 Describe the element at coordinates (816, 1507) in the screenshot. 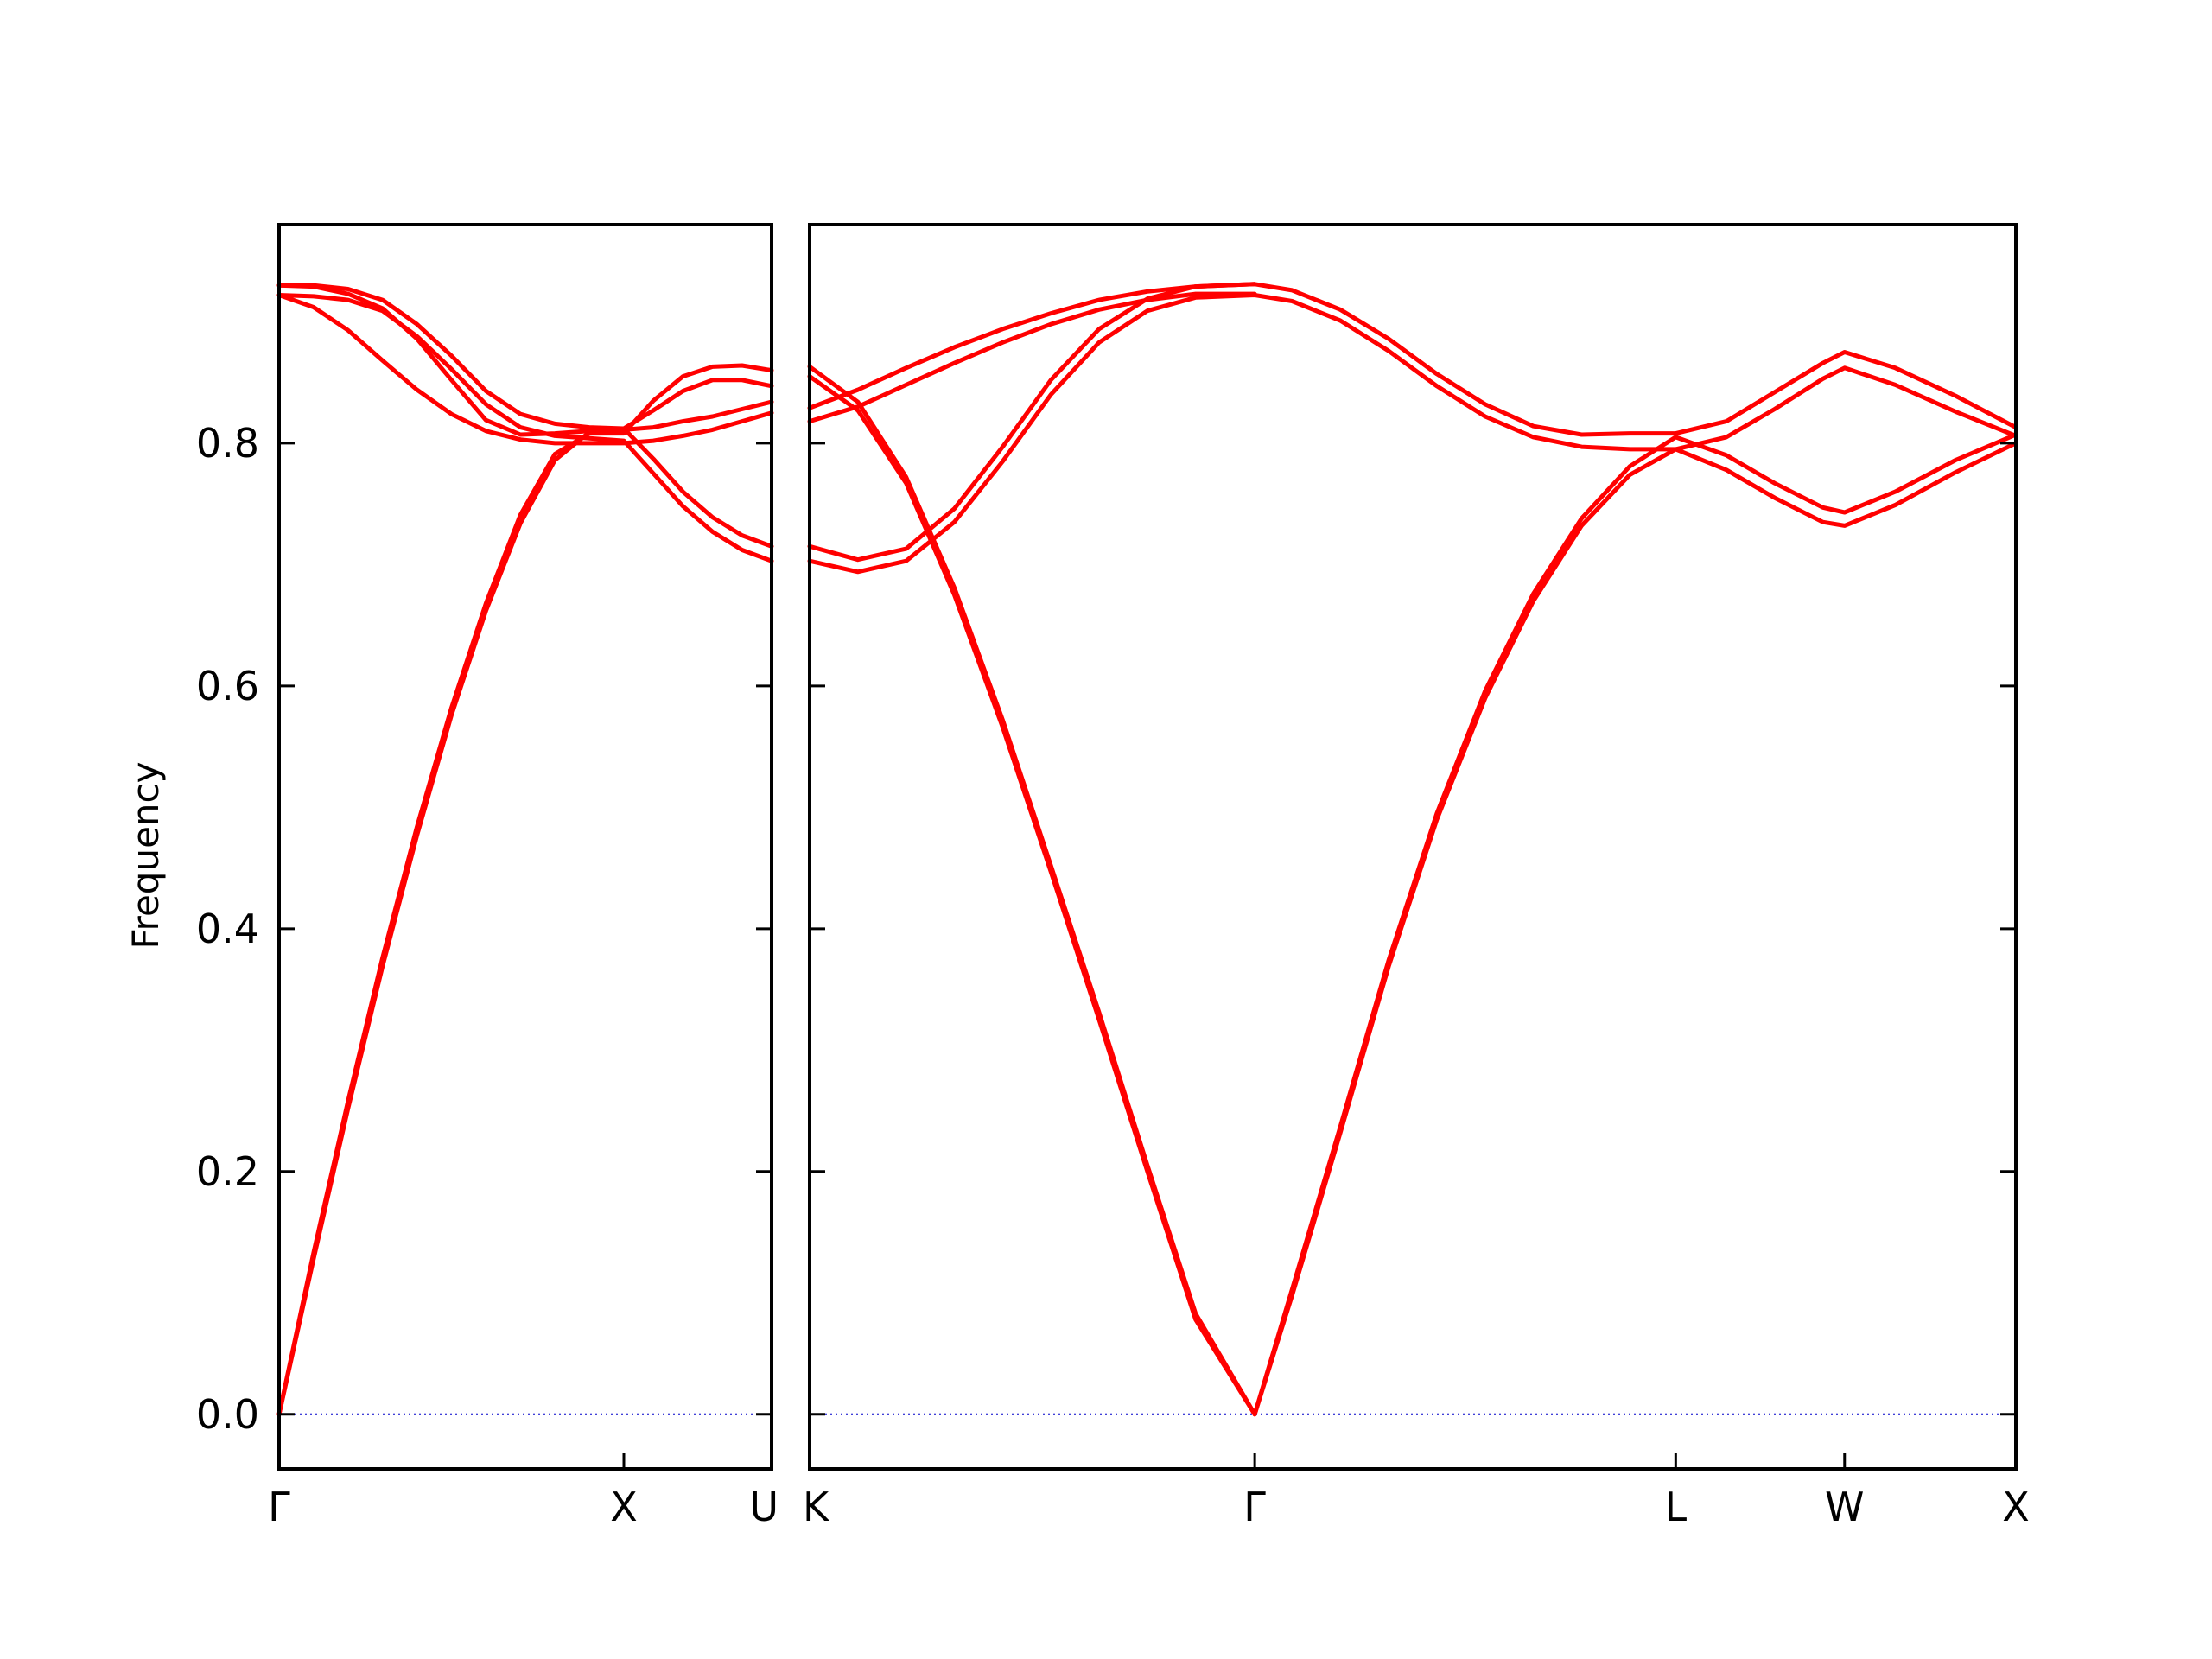

I see `x-tick-label: K` at that location.